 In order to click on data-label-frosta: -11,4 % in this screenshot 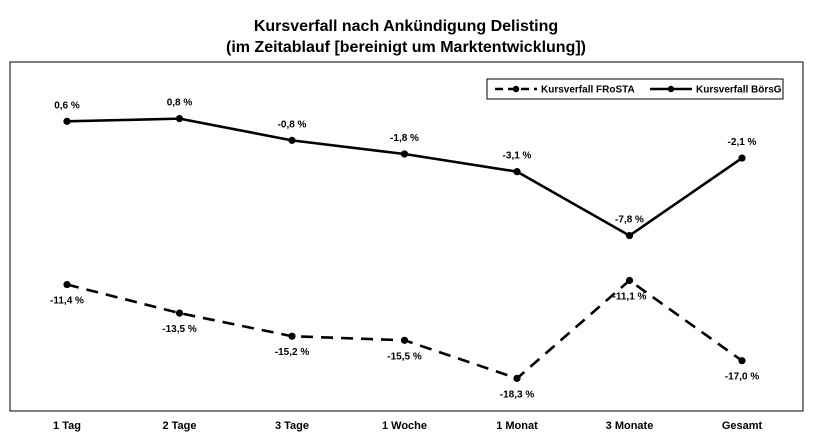, I will do `click(67, 301)`.